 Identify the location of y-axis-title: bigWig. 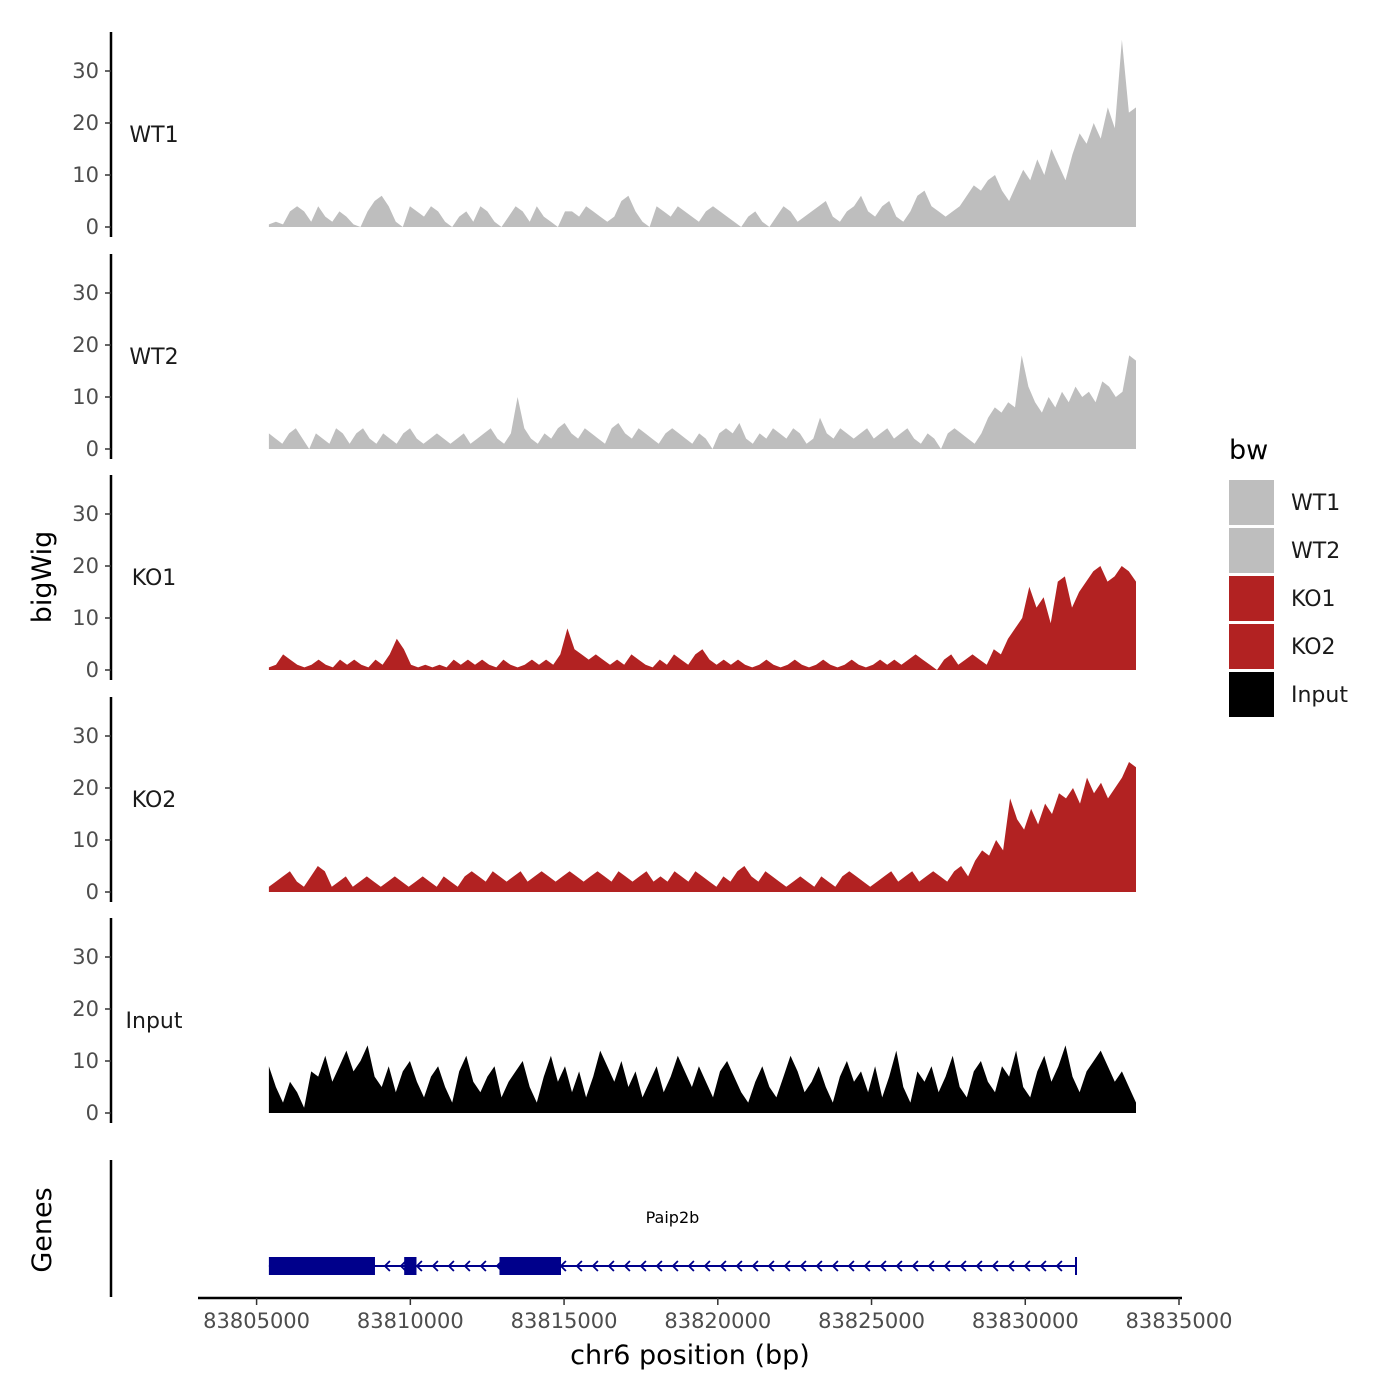
(42, 577).